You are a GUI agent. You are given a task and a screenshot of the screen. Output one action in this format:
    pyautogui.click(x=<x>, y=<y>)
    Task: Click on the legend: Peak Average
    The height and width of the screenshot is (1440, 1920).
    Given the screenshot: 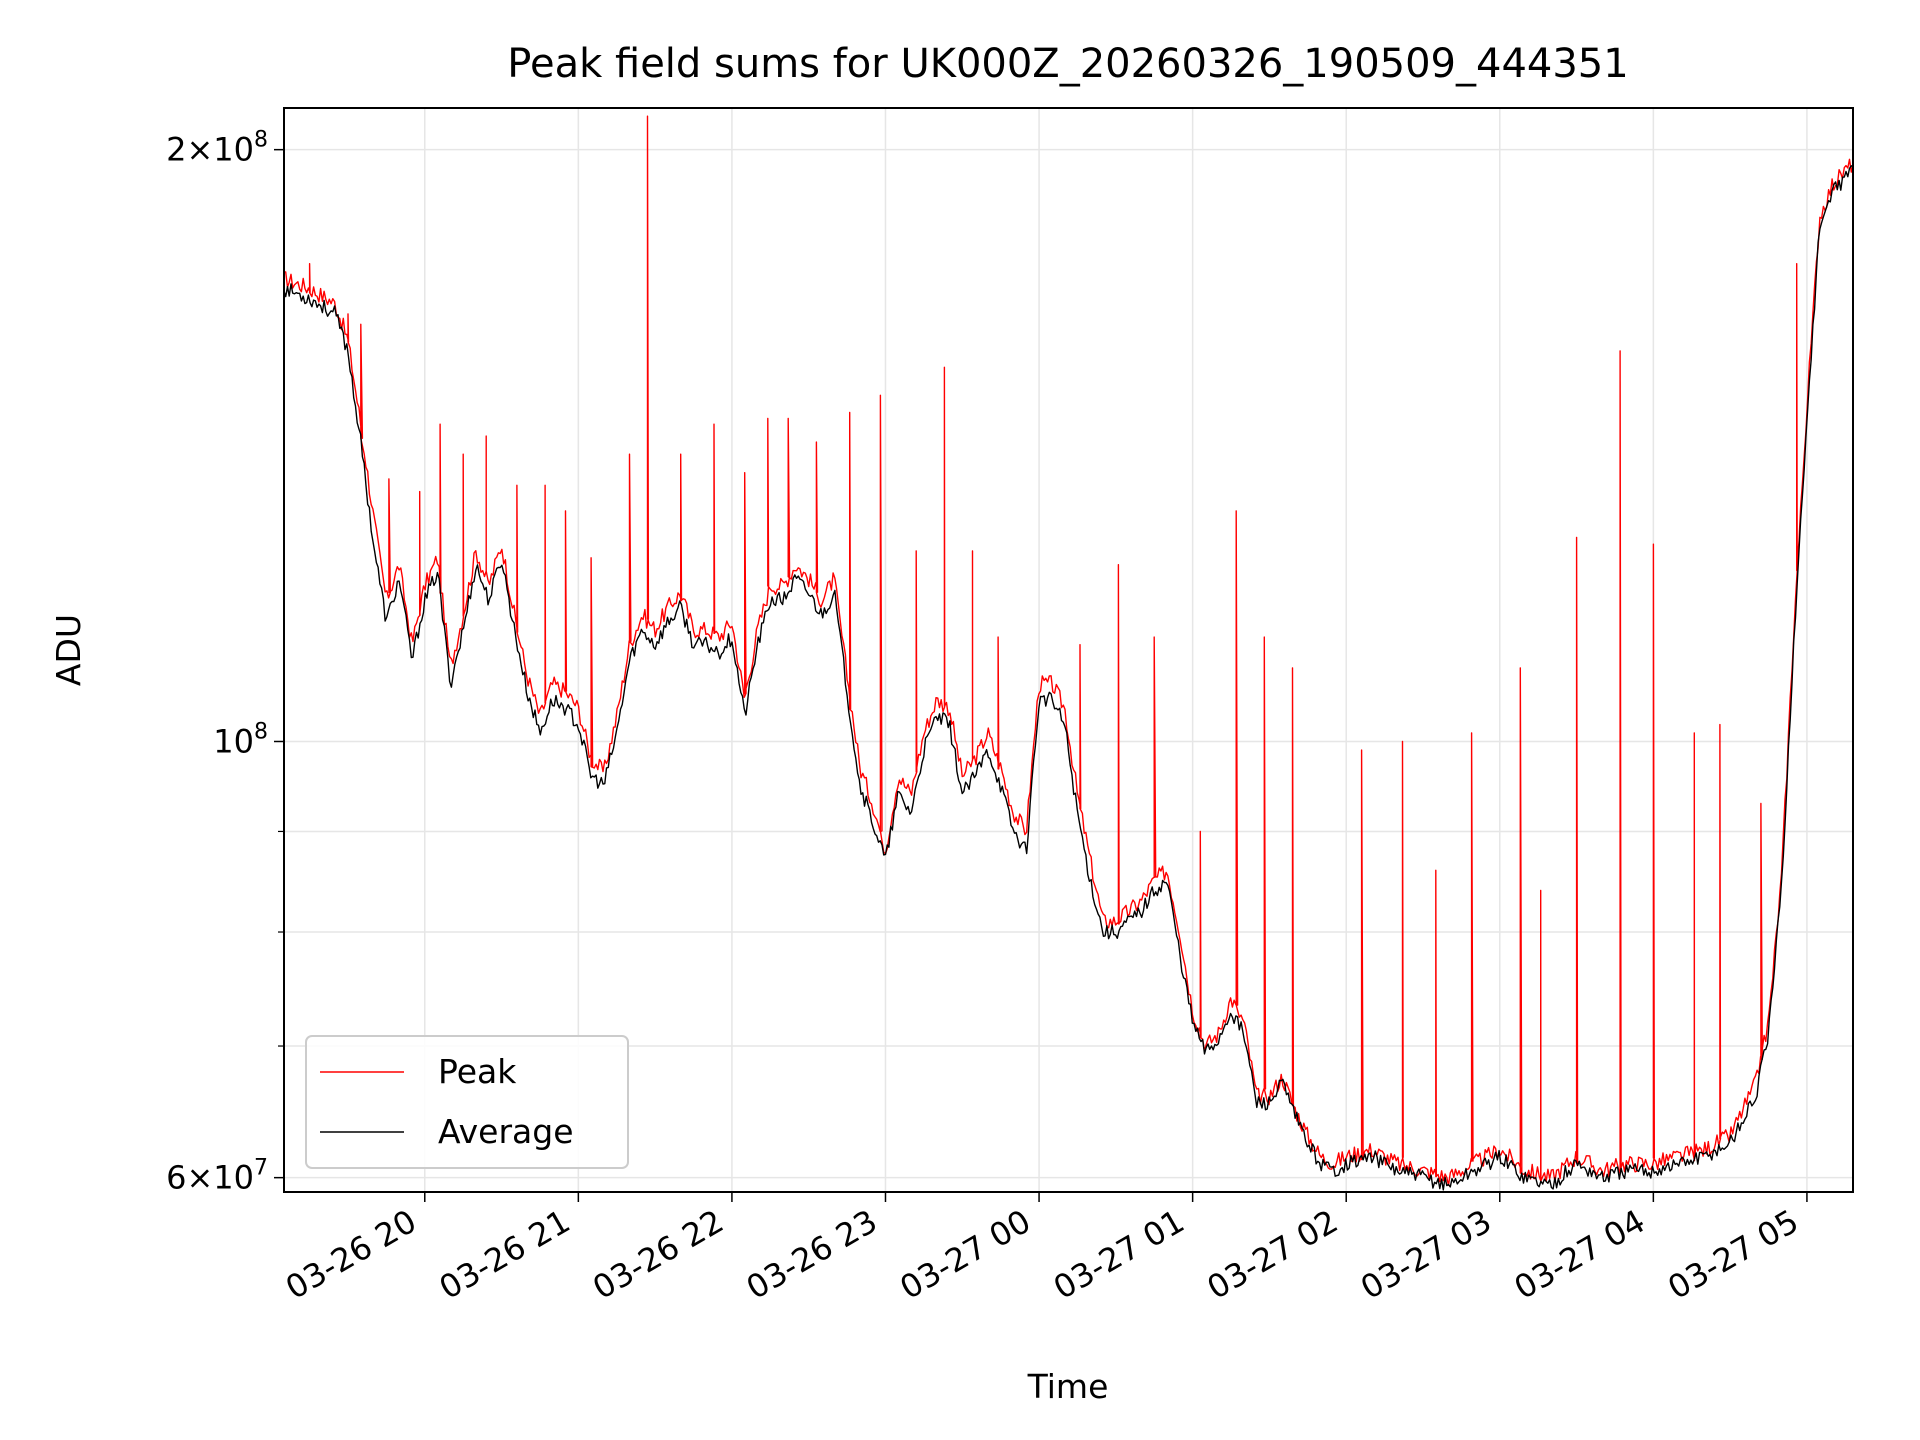 What is the action you would take?
    pyautogui.click(x=467, y=1102)
    